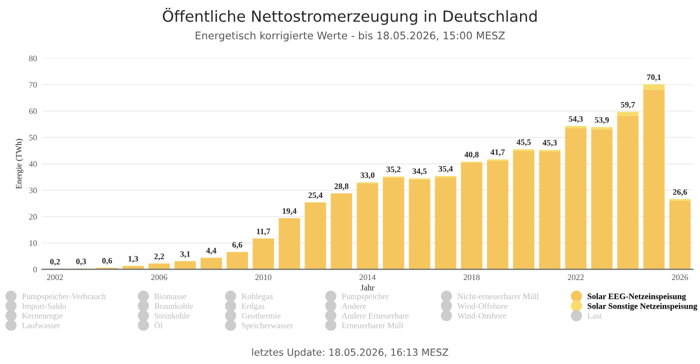 The image size is (700, 364). Describe the element at coordinates (471, 155) in the screenshot. I see `total-label: 40,8` at that location.